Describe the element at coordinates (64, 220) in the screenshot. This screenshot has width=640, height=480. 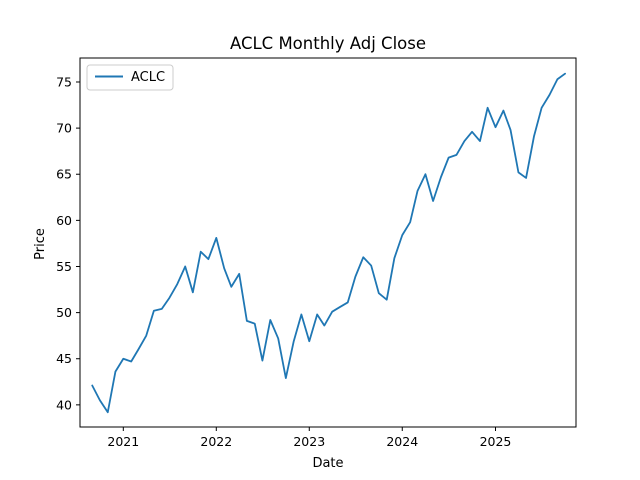
I see `y-tick-label: 60` at that location.